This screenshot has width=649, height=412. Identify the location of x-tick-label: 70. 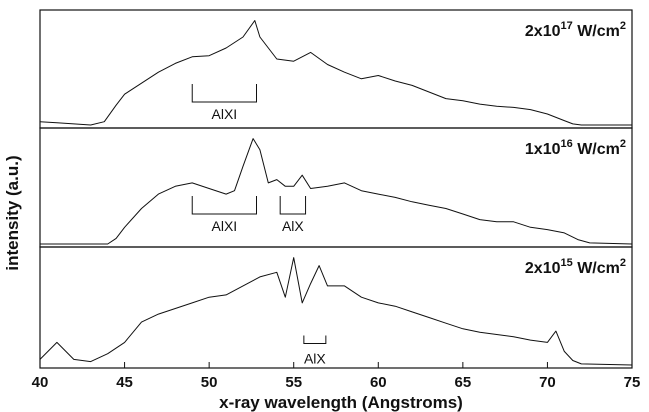
(547, 382).